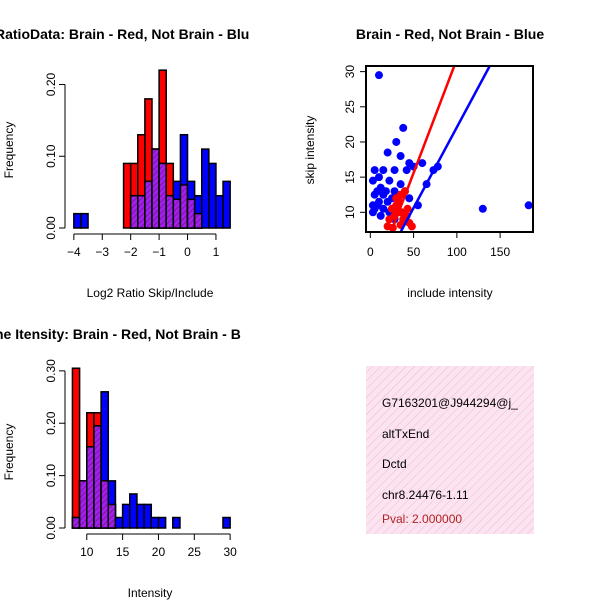 This screenshot has height=600, width=600. I want to click on ratio-y-tick-label: 0.00, so click(51, 228).